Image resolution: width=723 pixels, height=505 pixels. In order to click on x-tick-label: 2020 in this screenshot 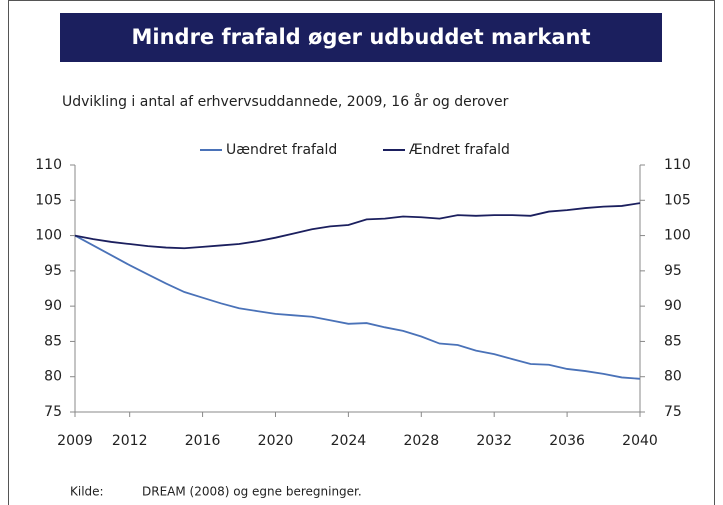, I will do `click(276, 441)`.